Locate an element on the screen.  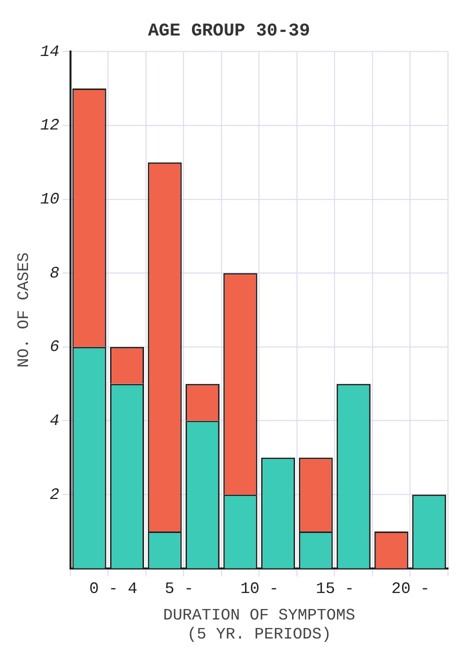
x-tick-label: 0 - 4 is located at coordinates (113, 589).